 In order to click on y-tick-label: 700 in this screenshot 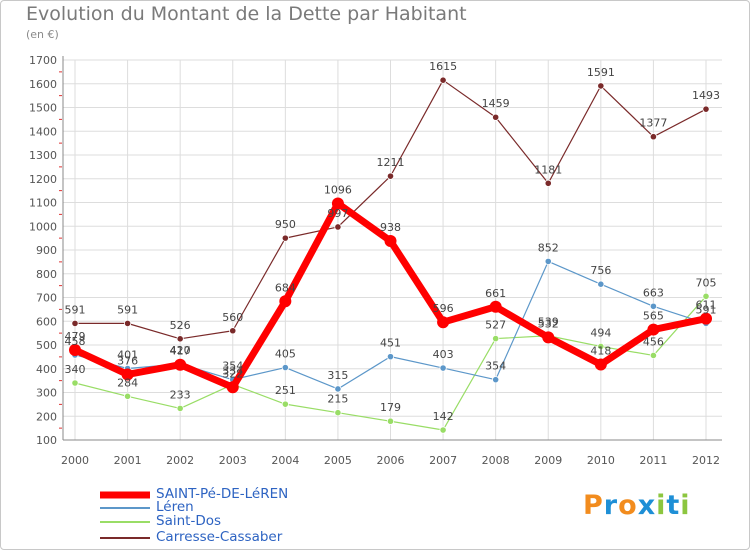, I will do `click(46, 298)`.